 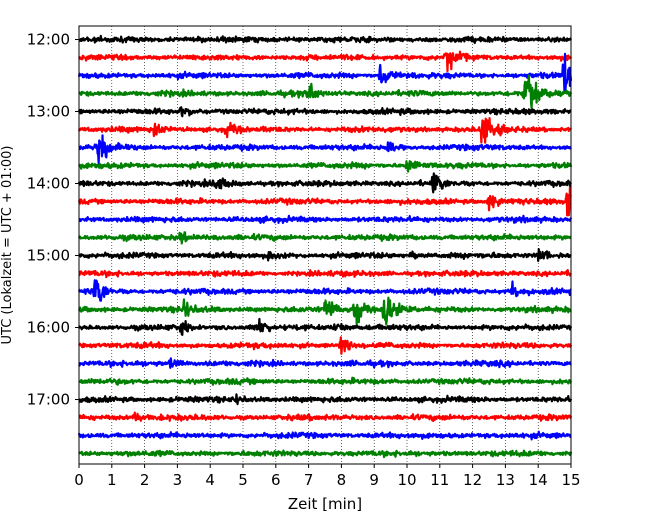 I want to click on y-tick-label: 14:00, so click(x=48, y=184).